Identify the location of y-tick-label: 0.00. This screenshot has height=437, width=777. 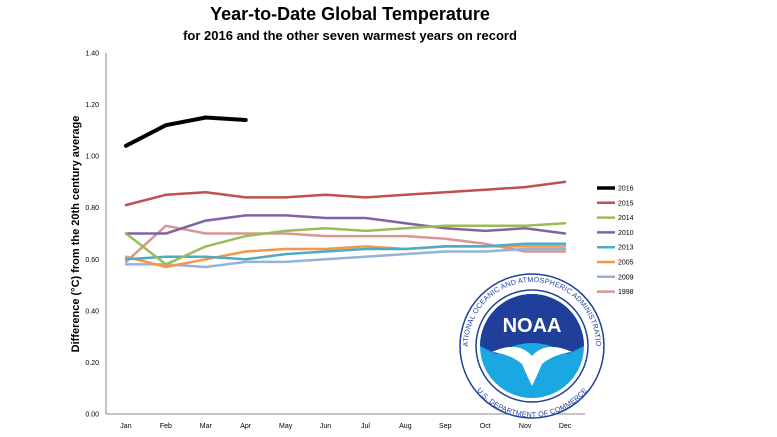
(92, 415).